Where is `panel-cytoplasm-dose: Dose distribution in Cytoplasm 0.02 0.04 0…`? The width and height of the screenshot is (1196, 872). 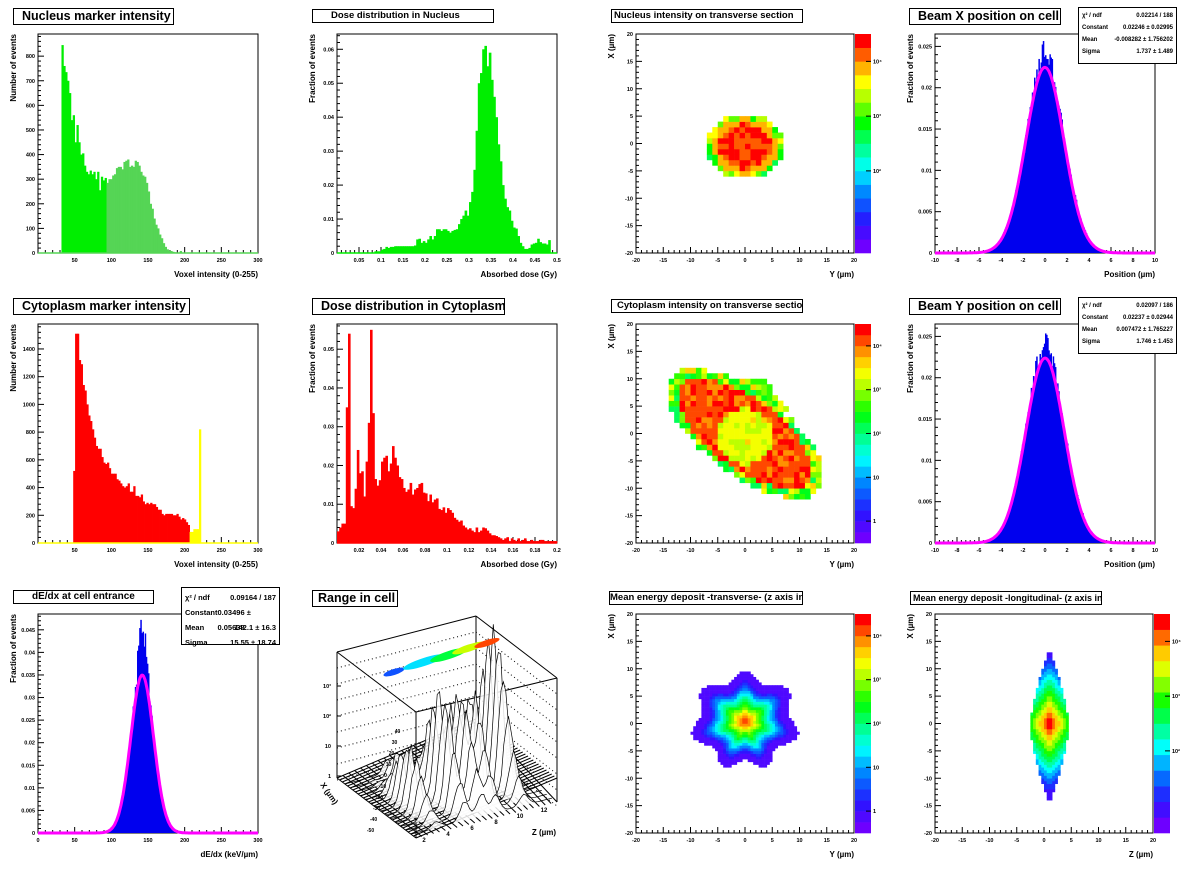
panel-cytoplasm-dose: Dose distribution in Cytoplasm 0.02 0.04 0… is located at coordinates (448, 435).